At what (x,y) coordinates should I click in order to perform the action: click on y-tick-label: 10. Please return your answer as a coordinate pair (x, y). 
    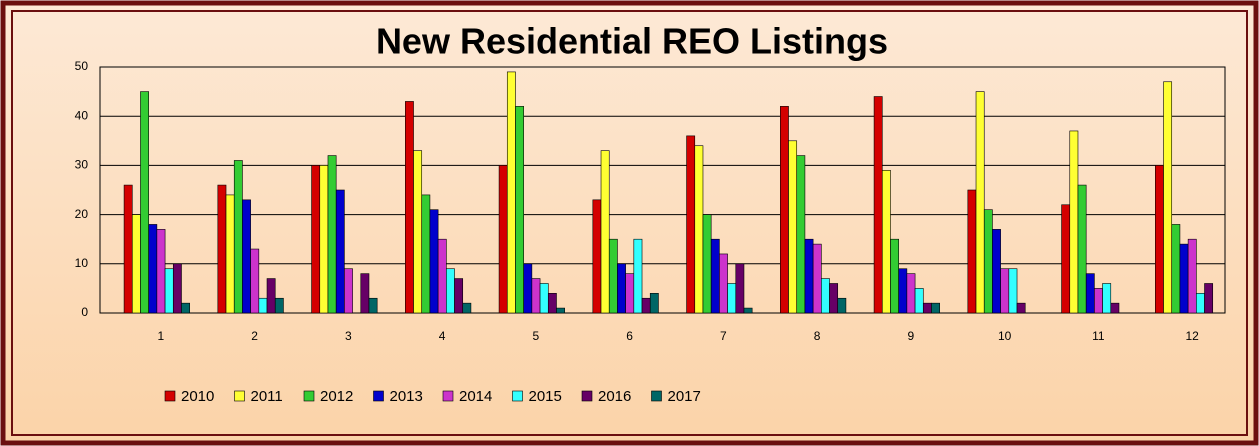
    Looking at the image, I should click on (82, 263).